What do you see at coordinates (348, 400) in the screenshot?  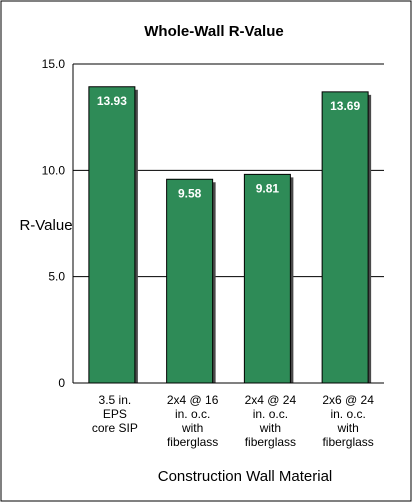 I see `category-label: 2x6 @ 24` at bounding box center [348, 400].